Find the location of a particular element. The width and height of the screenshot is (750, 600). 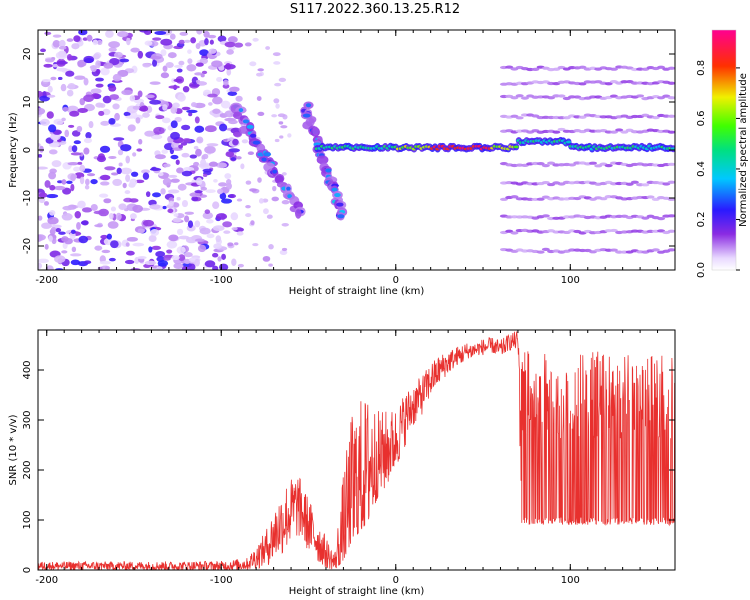

arc-halo is located at coordinates (315, 131).